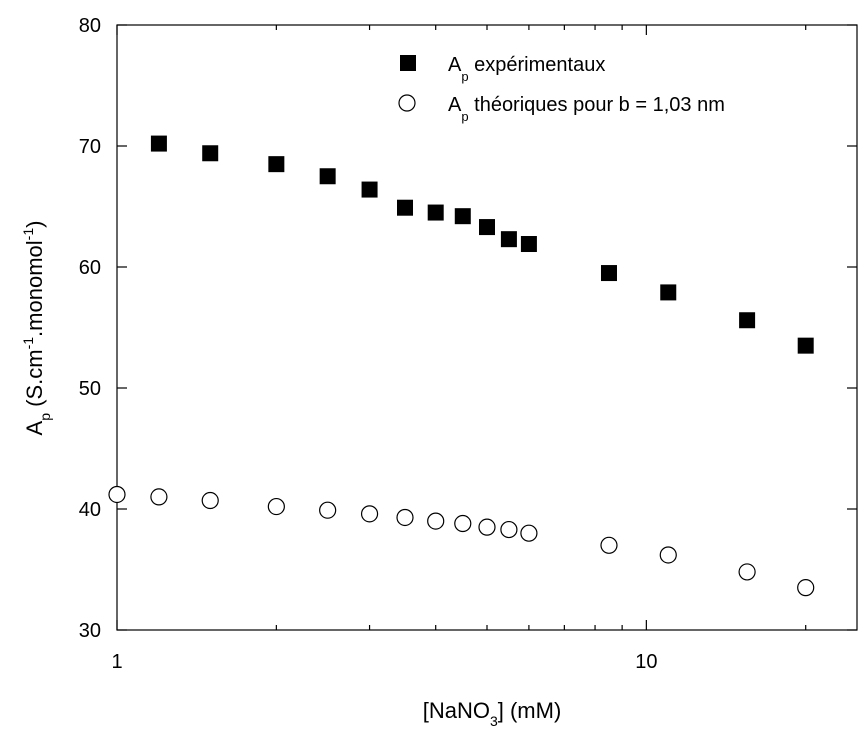 Image resolution: width=866 pixels, height=729 pixels. What do you see at coordinates (492, 713) in the screenshot?
I see `x-axis-label: [NaNO3] (mM)` at bounding box center [492, 713].